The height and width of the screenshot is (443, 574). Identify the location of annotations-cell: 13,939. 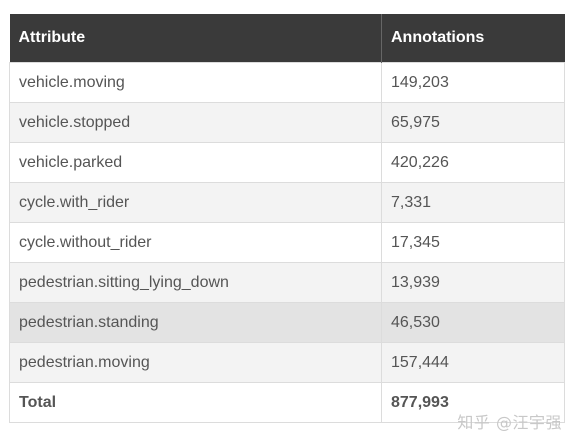
(473, 282).